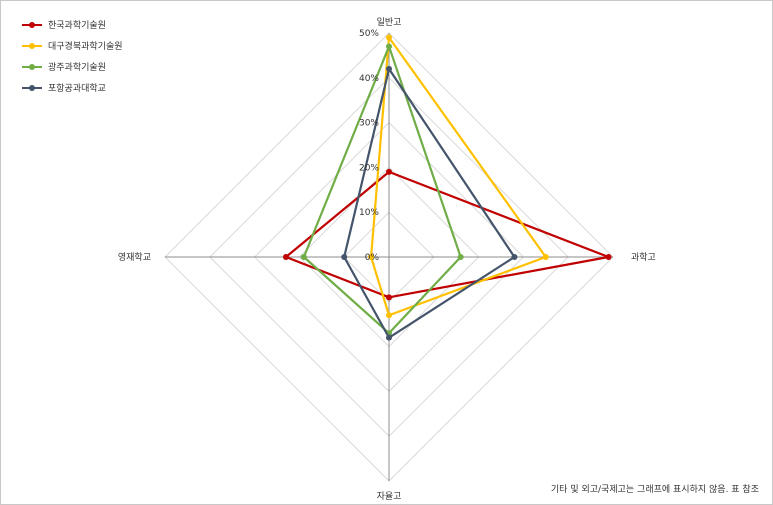 This screenshot has height=505, width=773. Describe the element at coordinates (32, 46) in the screenshot. I see `legend-swatch-dgist` at that location.